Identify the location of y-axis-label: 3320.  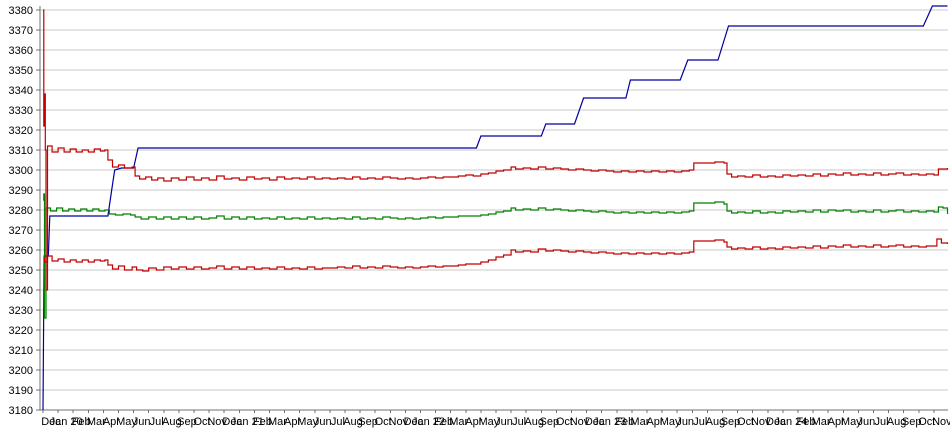
(21, 131).